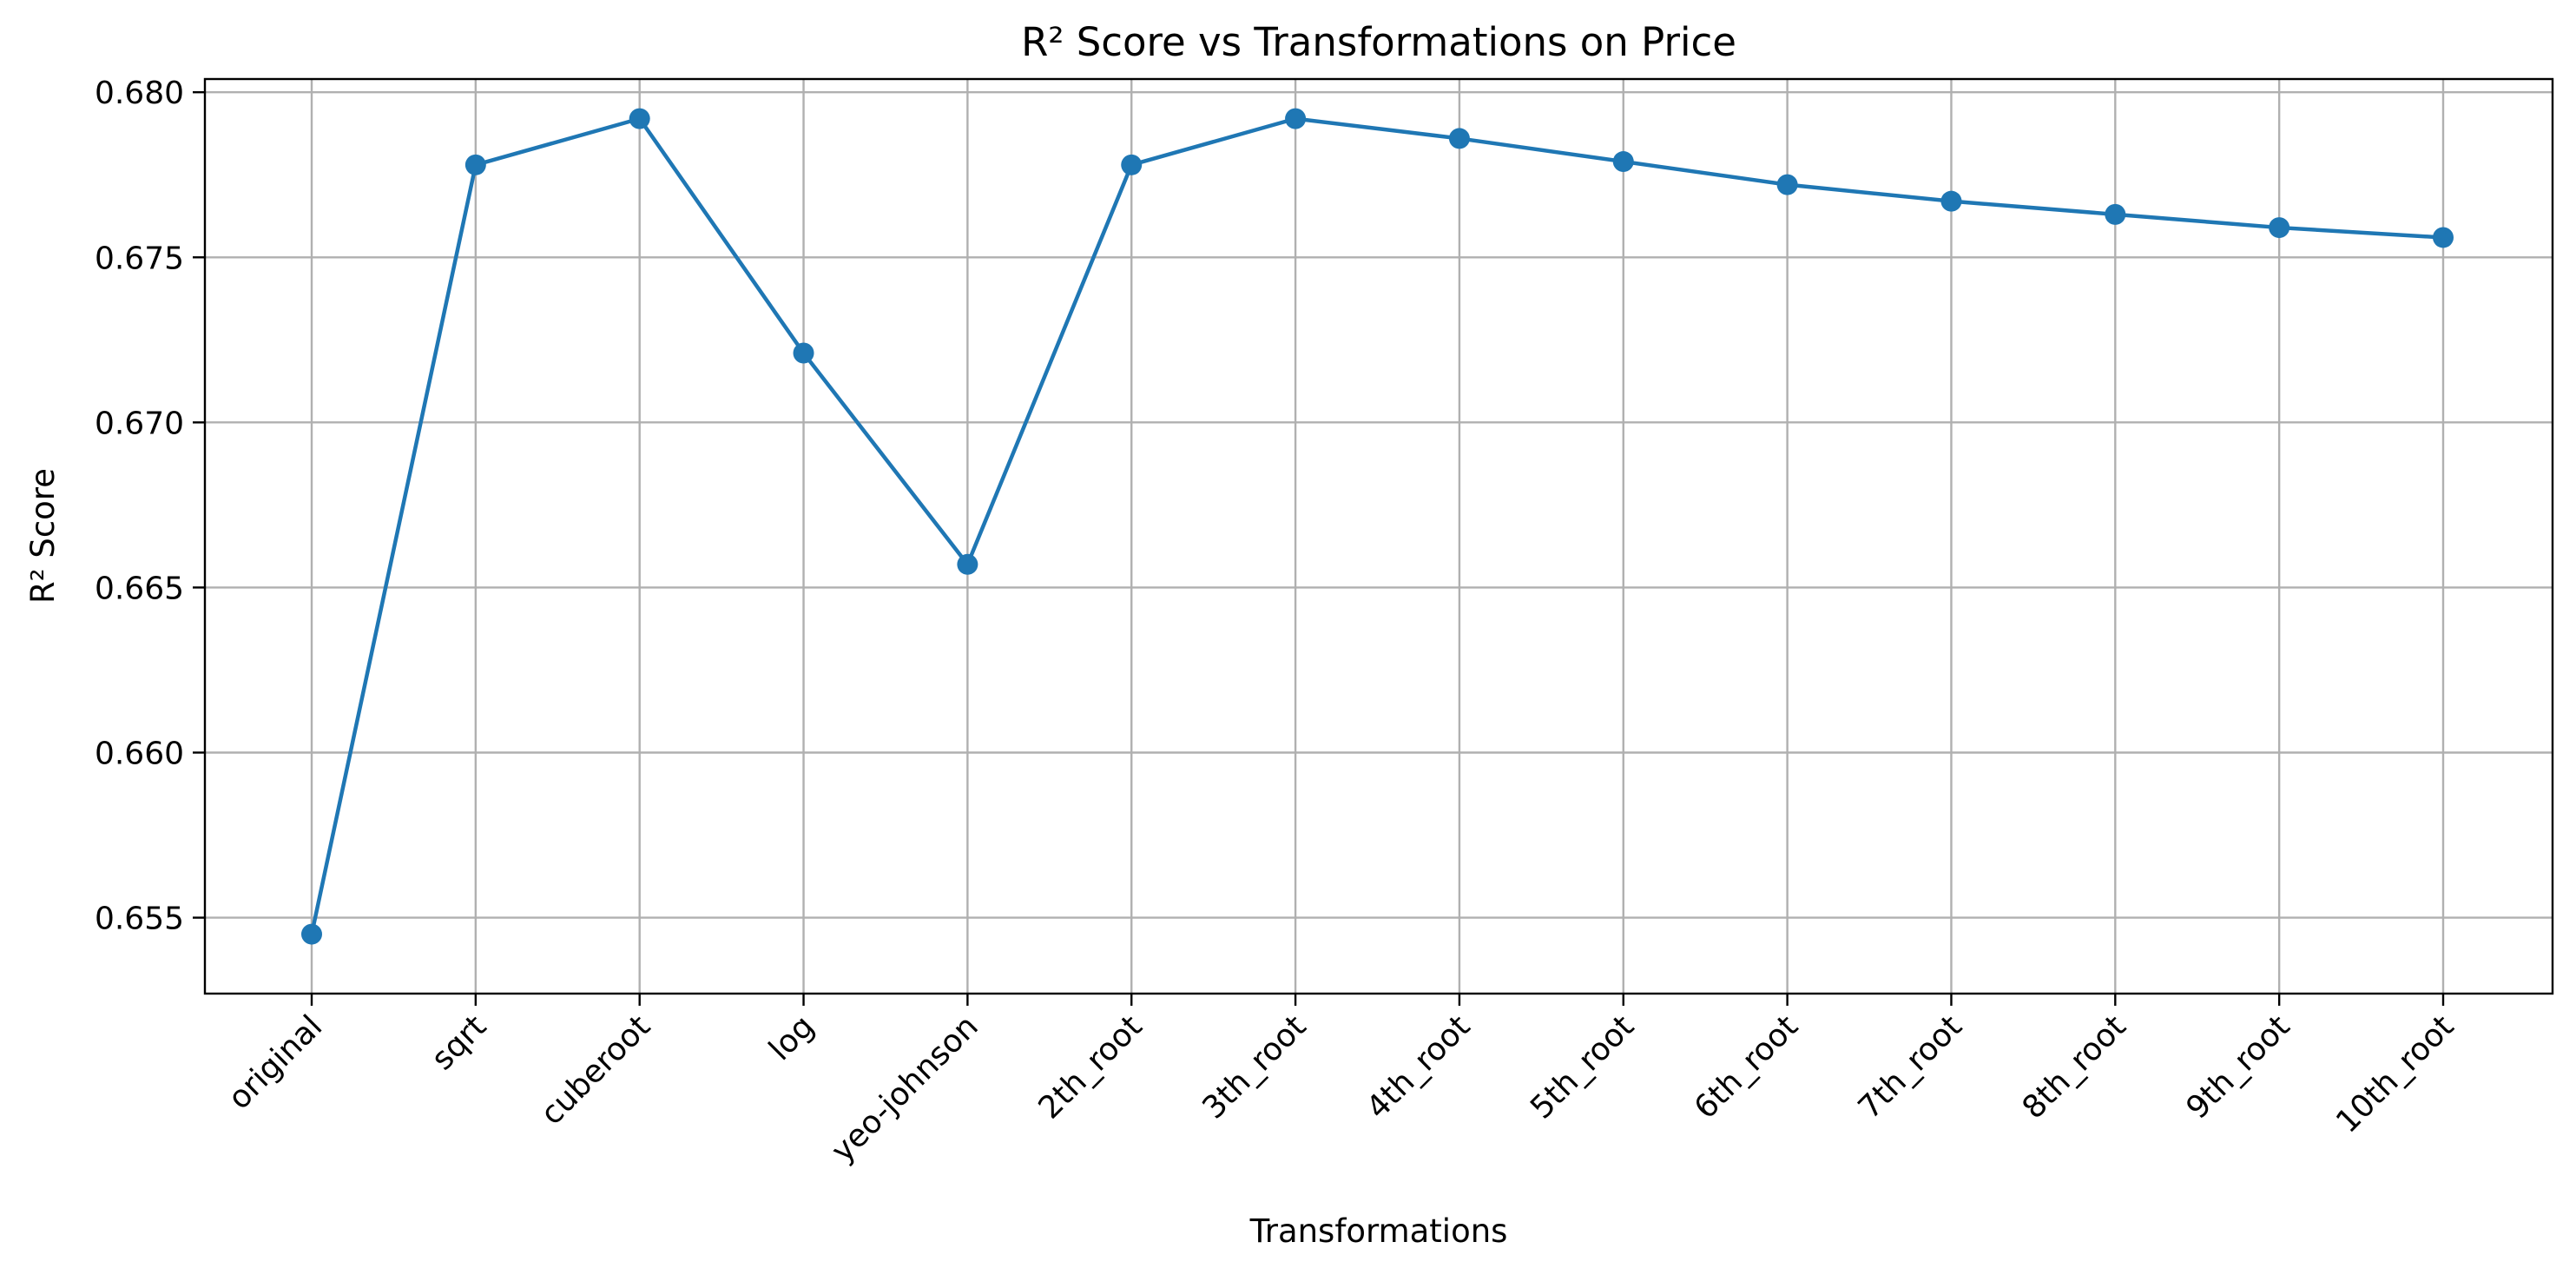 The width and height of the screenshot is (2576, 1275). What do you see at coordinates (150, 506) in the screenshot?
I see `y-axis-ticks: 0.655 0.660 0.665 0.670 0.675 0.680` at bounding box center [150, 506].